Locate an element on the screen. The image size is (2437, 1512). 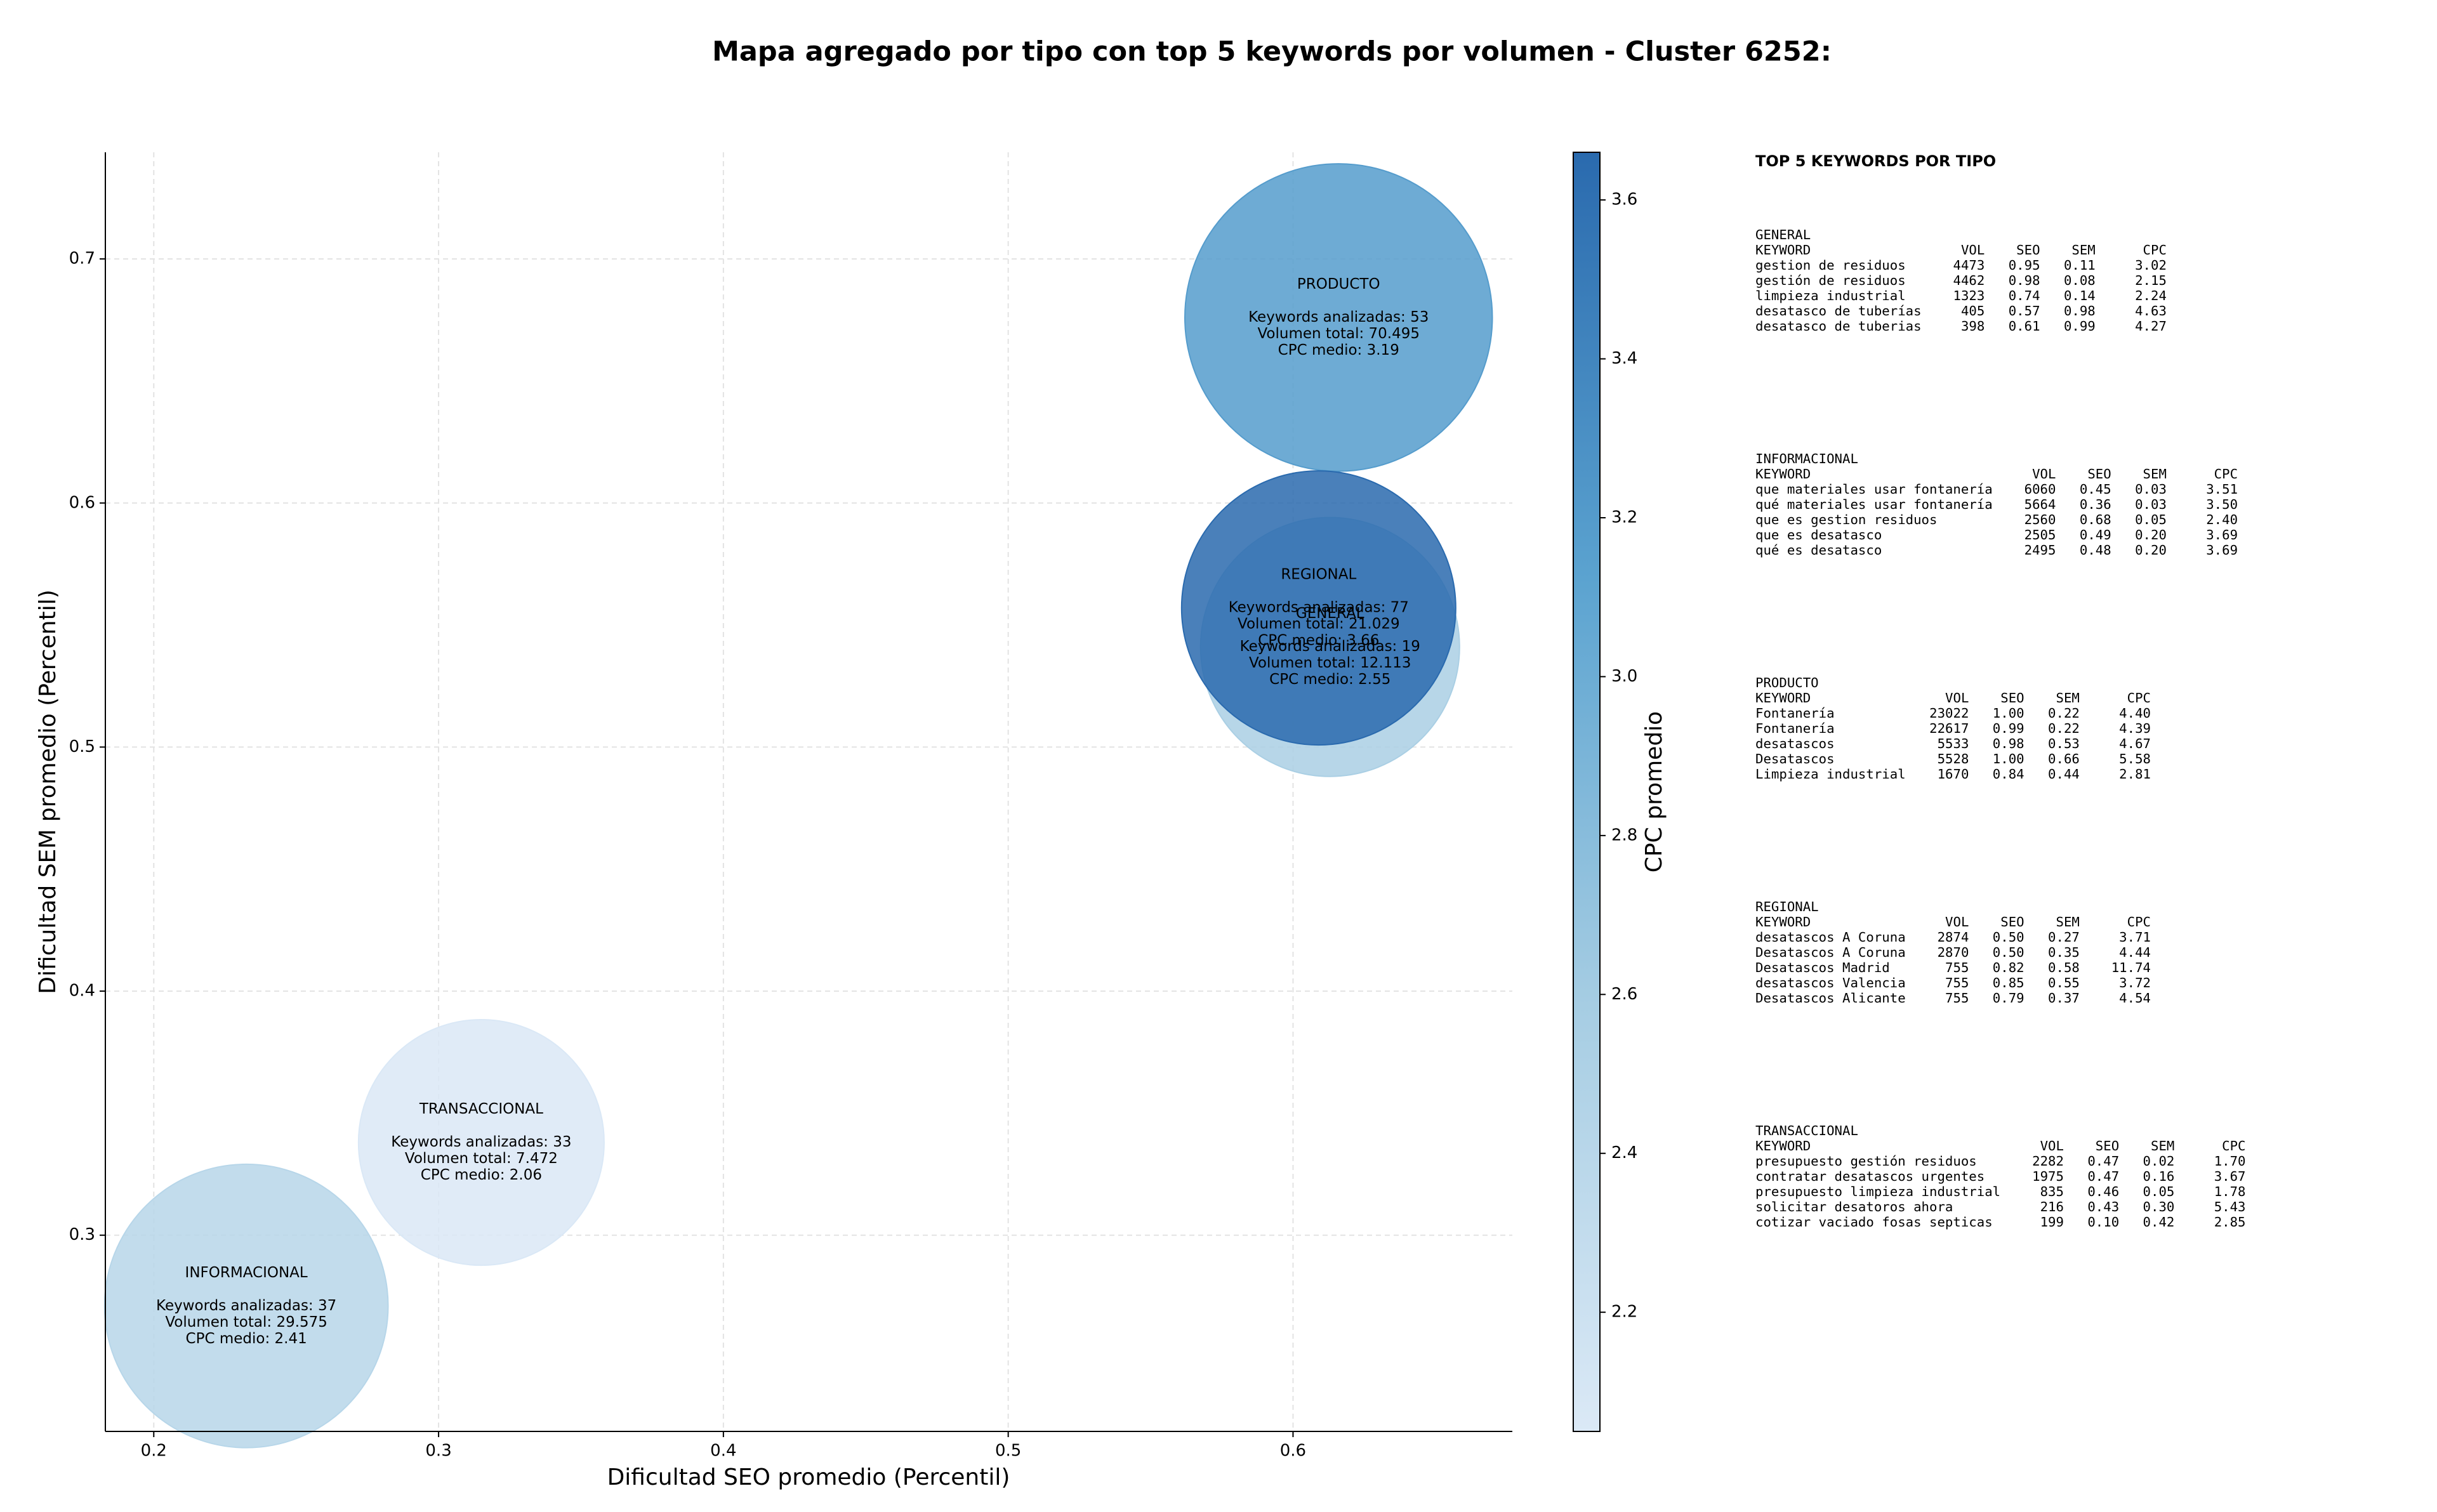
section-name: REGIONAL is located at coordinates (1787, 907).